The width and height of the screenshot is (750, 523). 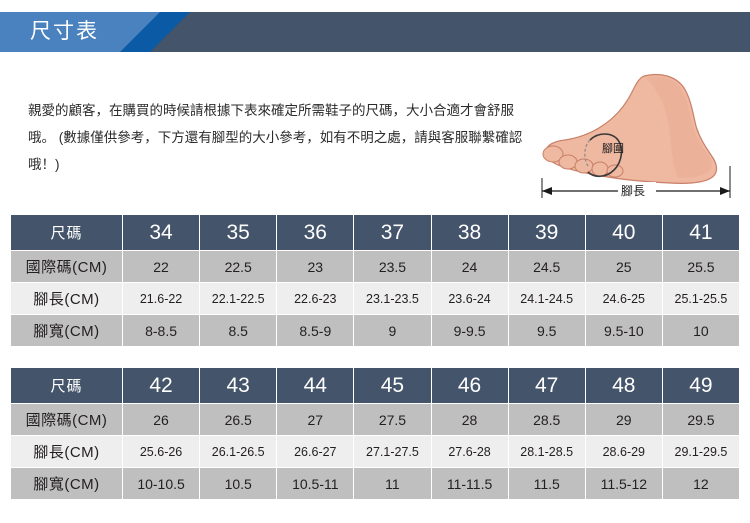 I want to click on header-cell-size: 35, so click(x=238, y=232).